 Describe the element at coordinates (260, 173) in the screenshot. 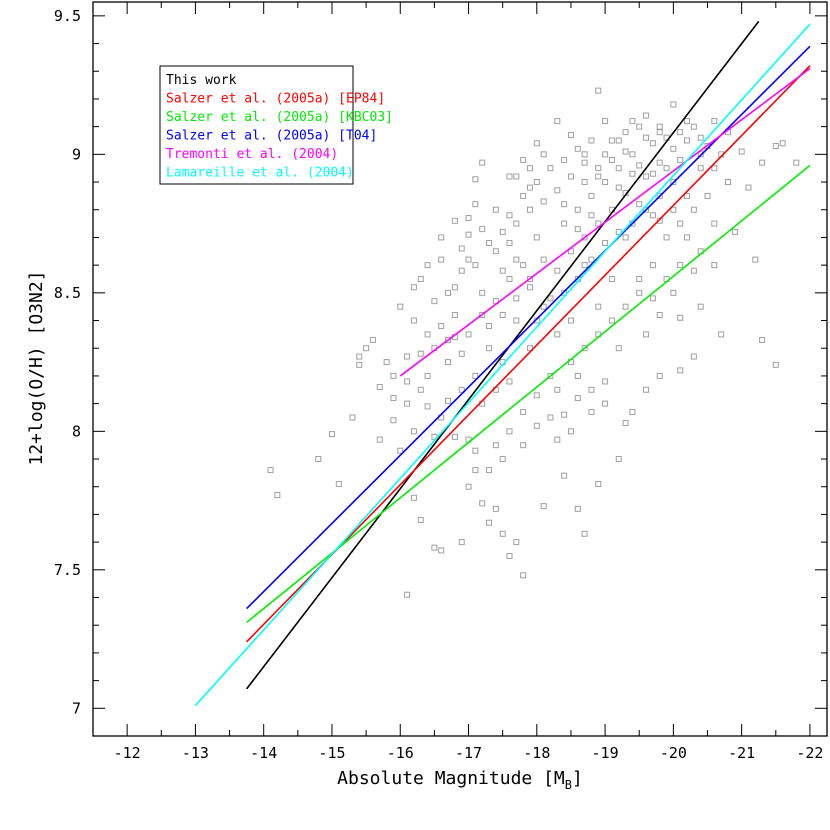

I see `legend-entry: Lamareille et al. (2004)` at that location.